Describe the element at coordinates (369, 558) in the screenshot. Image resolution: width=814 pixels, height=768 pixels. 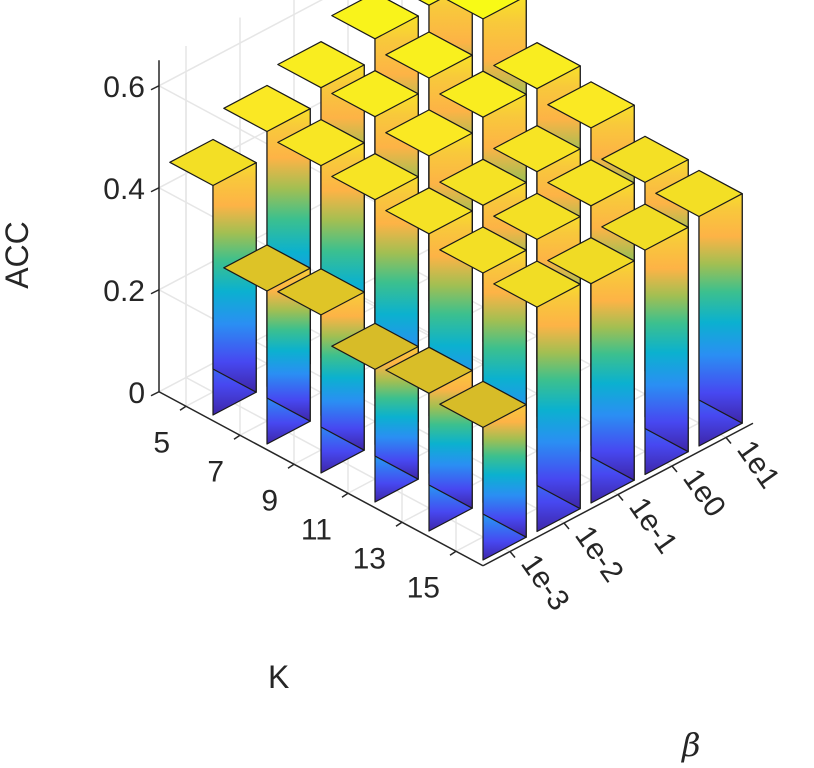
I see `k-tick-label: 13` at that location.